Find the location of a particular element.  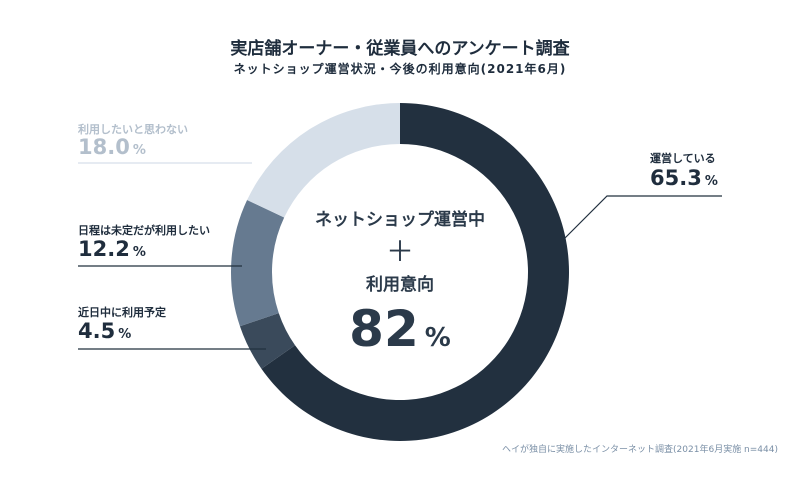

slice-value-0: 65.3% is located at coordinates (684, 178).